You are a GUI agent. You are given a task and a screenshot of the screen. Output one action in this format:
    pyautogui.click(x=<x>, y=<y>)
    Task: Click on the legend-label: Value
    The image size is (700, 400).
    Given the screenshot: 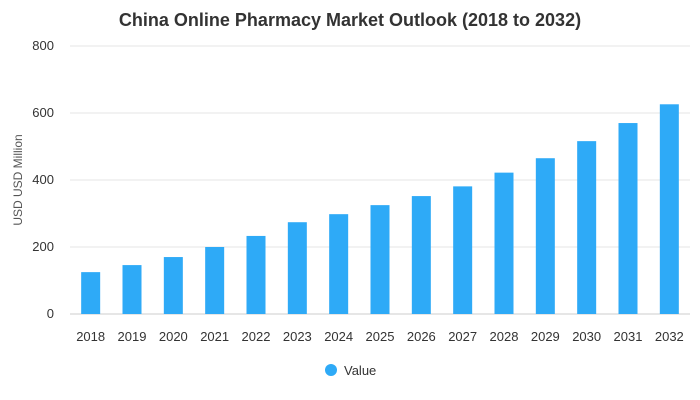 What is the action you would take?
    pyautogui.click(x=360, y=370)
    